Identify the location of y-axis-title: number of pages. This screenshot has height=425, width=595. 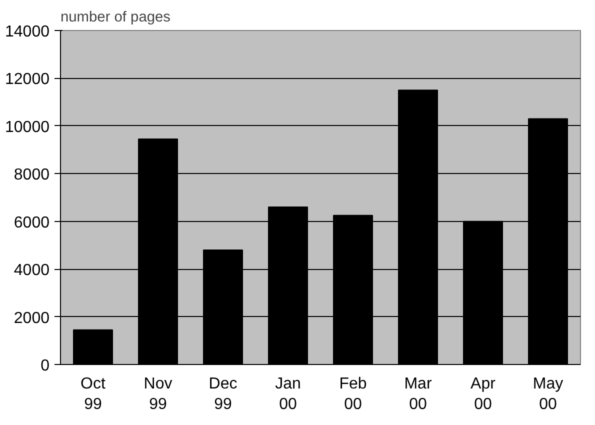
(115, 18).